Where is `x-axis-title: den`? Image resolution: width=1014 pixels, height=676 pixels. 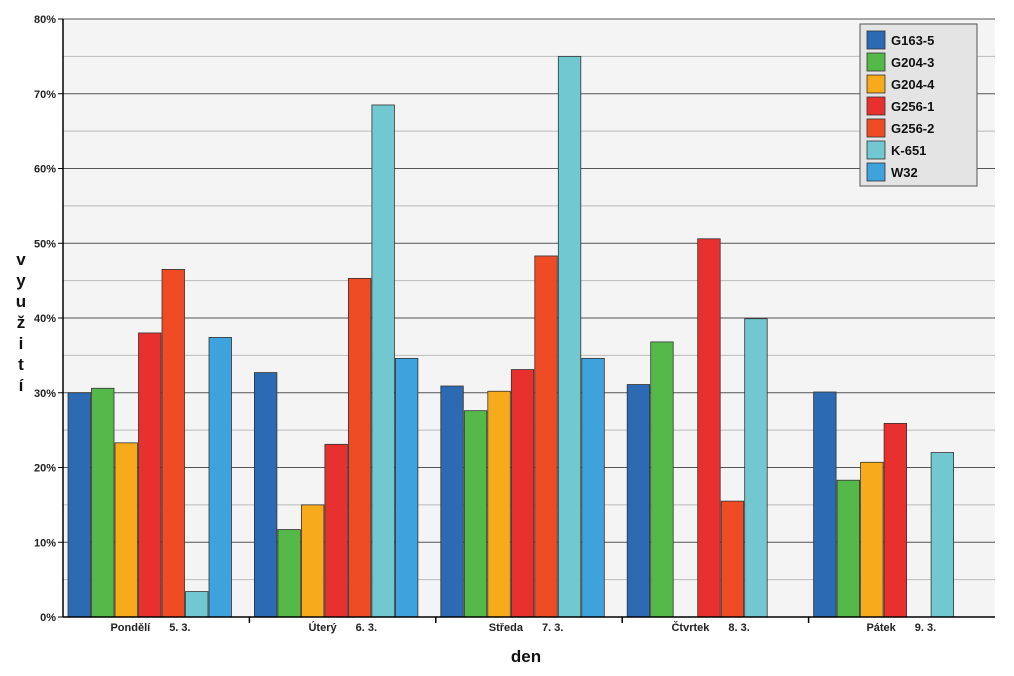 x-axis-title: den is located at coordinates (526, 656).